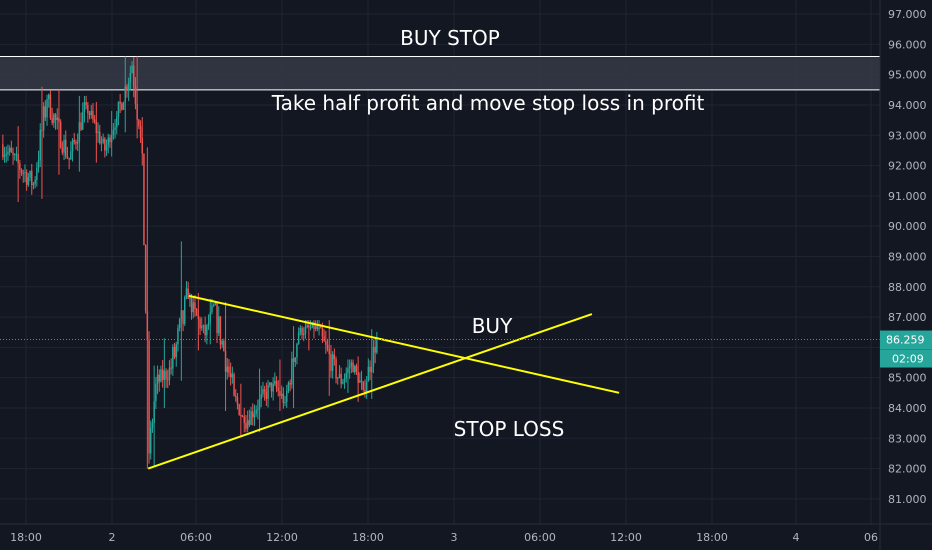 Image resolution: width=932 pixels, height=550 pixels. What do you see at coordinates (907, 166) in the screenshot?
I see `y-tick-label: 92.000` at bounding box center [907, 166].